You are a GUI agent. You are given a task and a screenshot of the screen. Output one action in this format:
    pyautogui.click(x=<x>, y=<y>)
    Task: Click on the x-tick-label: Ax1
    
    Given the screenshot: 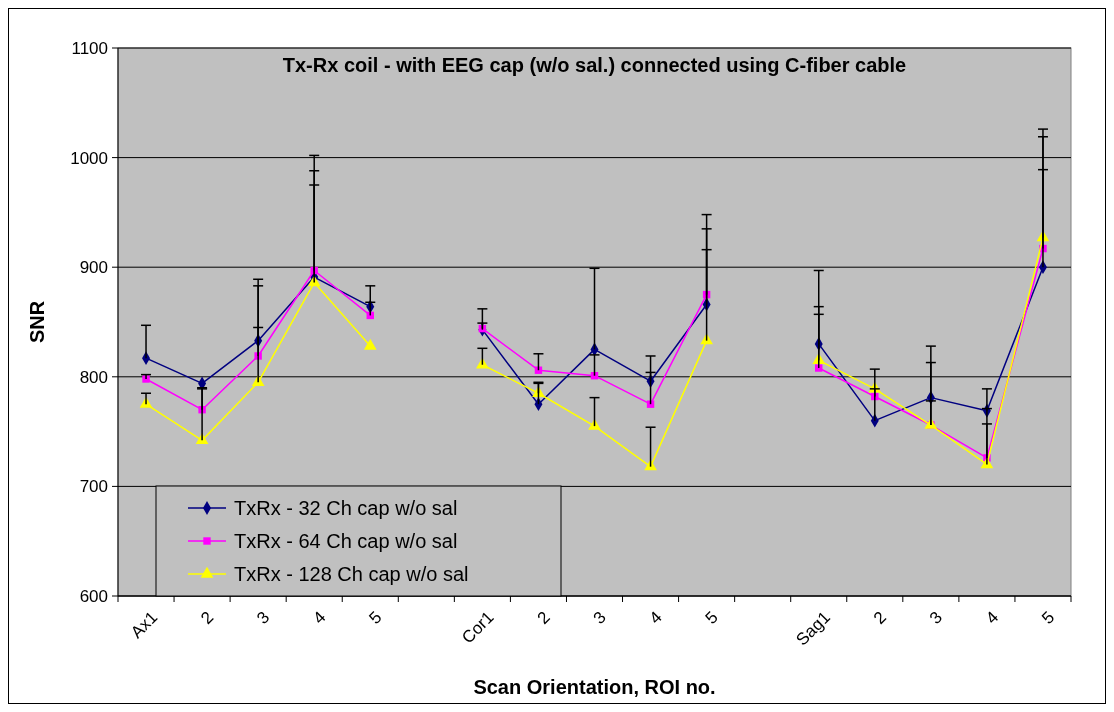 What is the action you would take?
    pyautogui.click(x=144, y=624)
    